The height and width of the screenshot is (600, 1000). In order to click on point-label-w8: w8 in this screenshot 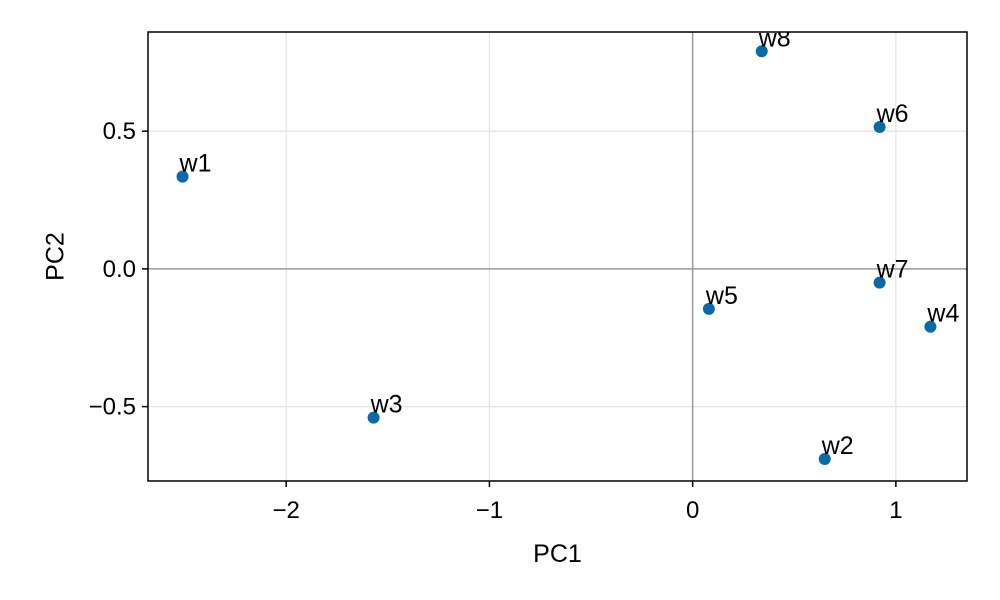, I will do `click(774, 38)`.